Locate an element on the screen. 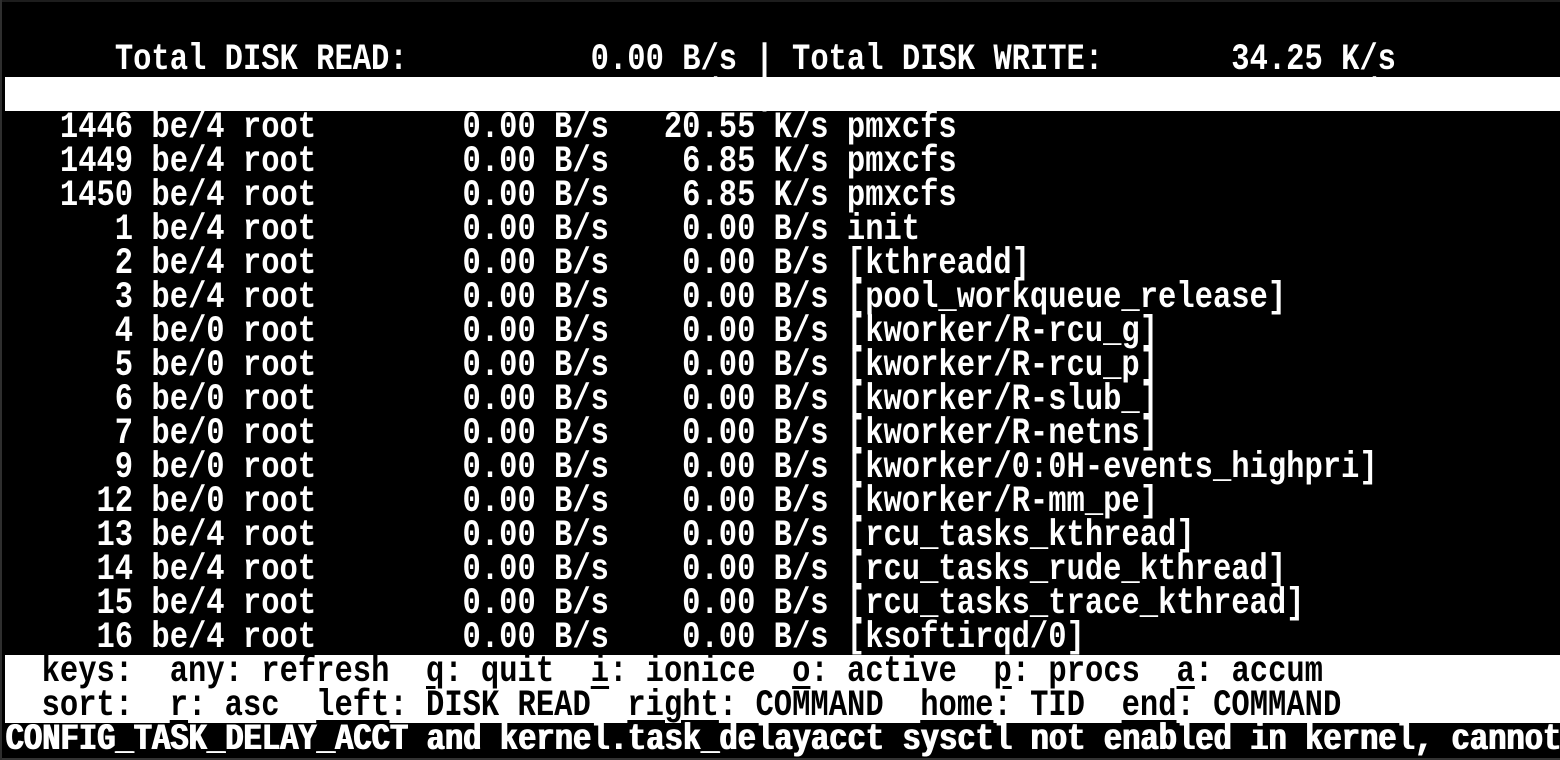  key-hint: end: COMMAND is located at coordinates (1213, 706).